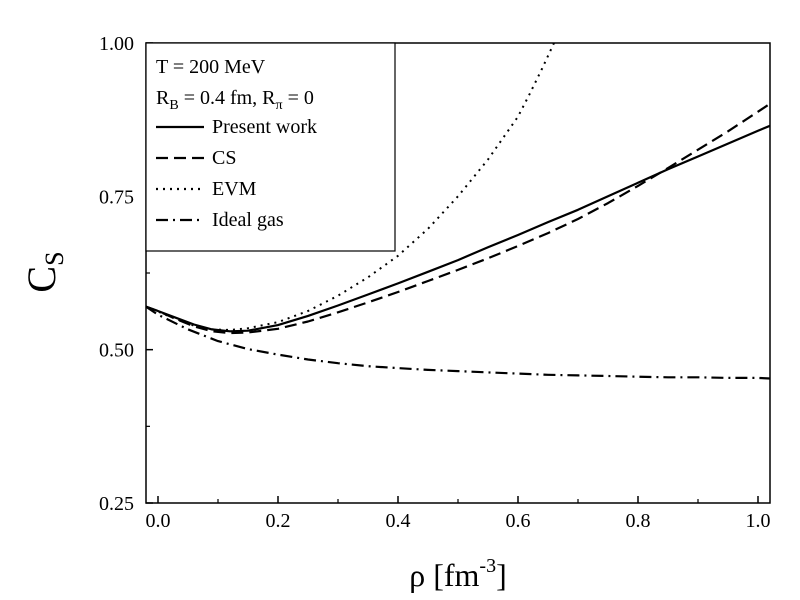 This screenshot has width=800, height=600. Describe the element at coordinates (458, 574) in the screenshot. I see `x-axis-label: ρ [fm-3]` at that location.